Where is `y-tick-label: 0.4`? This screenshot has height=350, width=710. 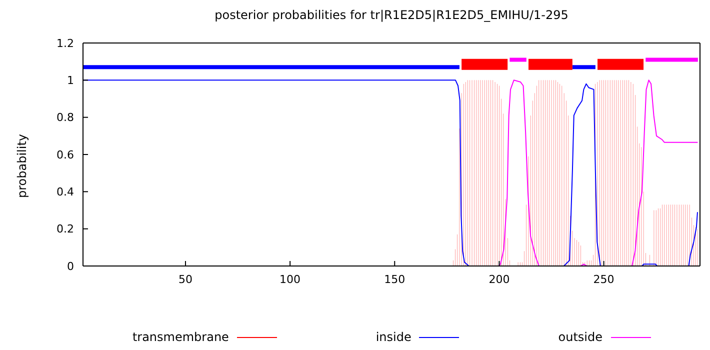 y-tick-label: 0.4 is located at coordinates (65, 192).